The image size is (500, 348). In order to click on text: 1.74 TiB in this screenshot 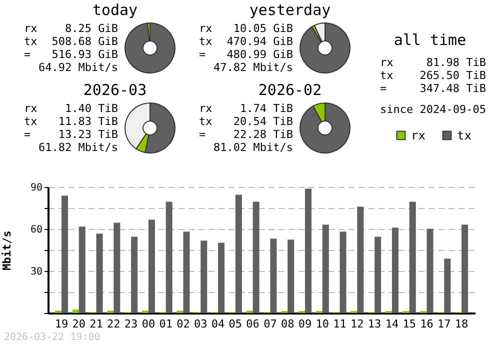, I will do `click(266, 108)`.